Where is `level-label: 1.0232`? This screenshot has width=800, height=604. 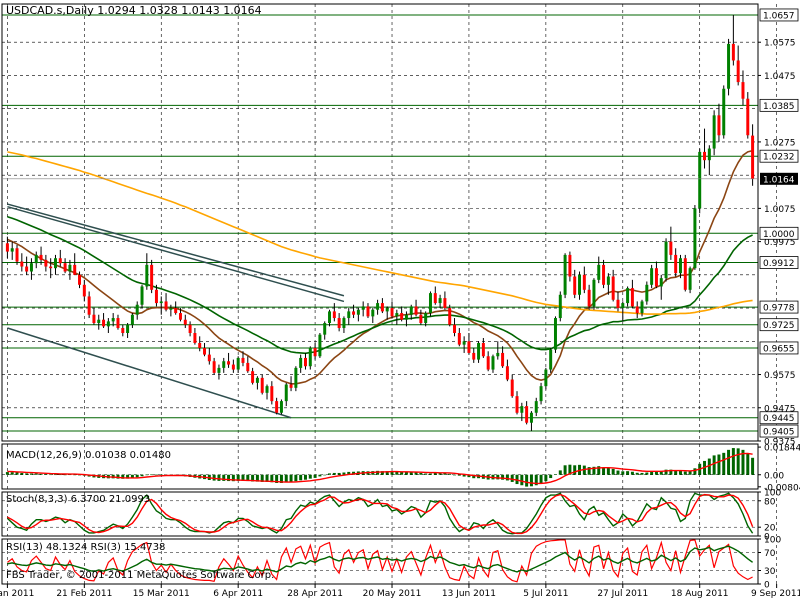 level-label: 1.0232 is located at coordinates (779, 158).